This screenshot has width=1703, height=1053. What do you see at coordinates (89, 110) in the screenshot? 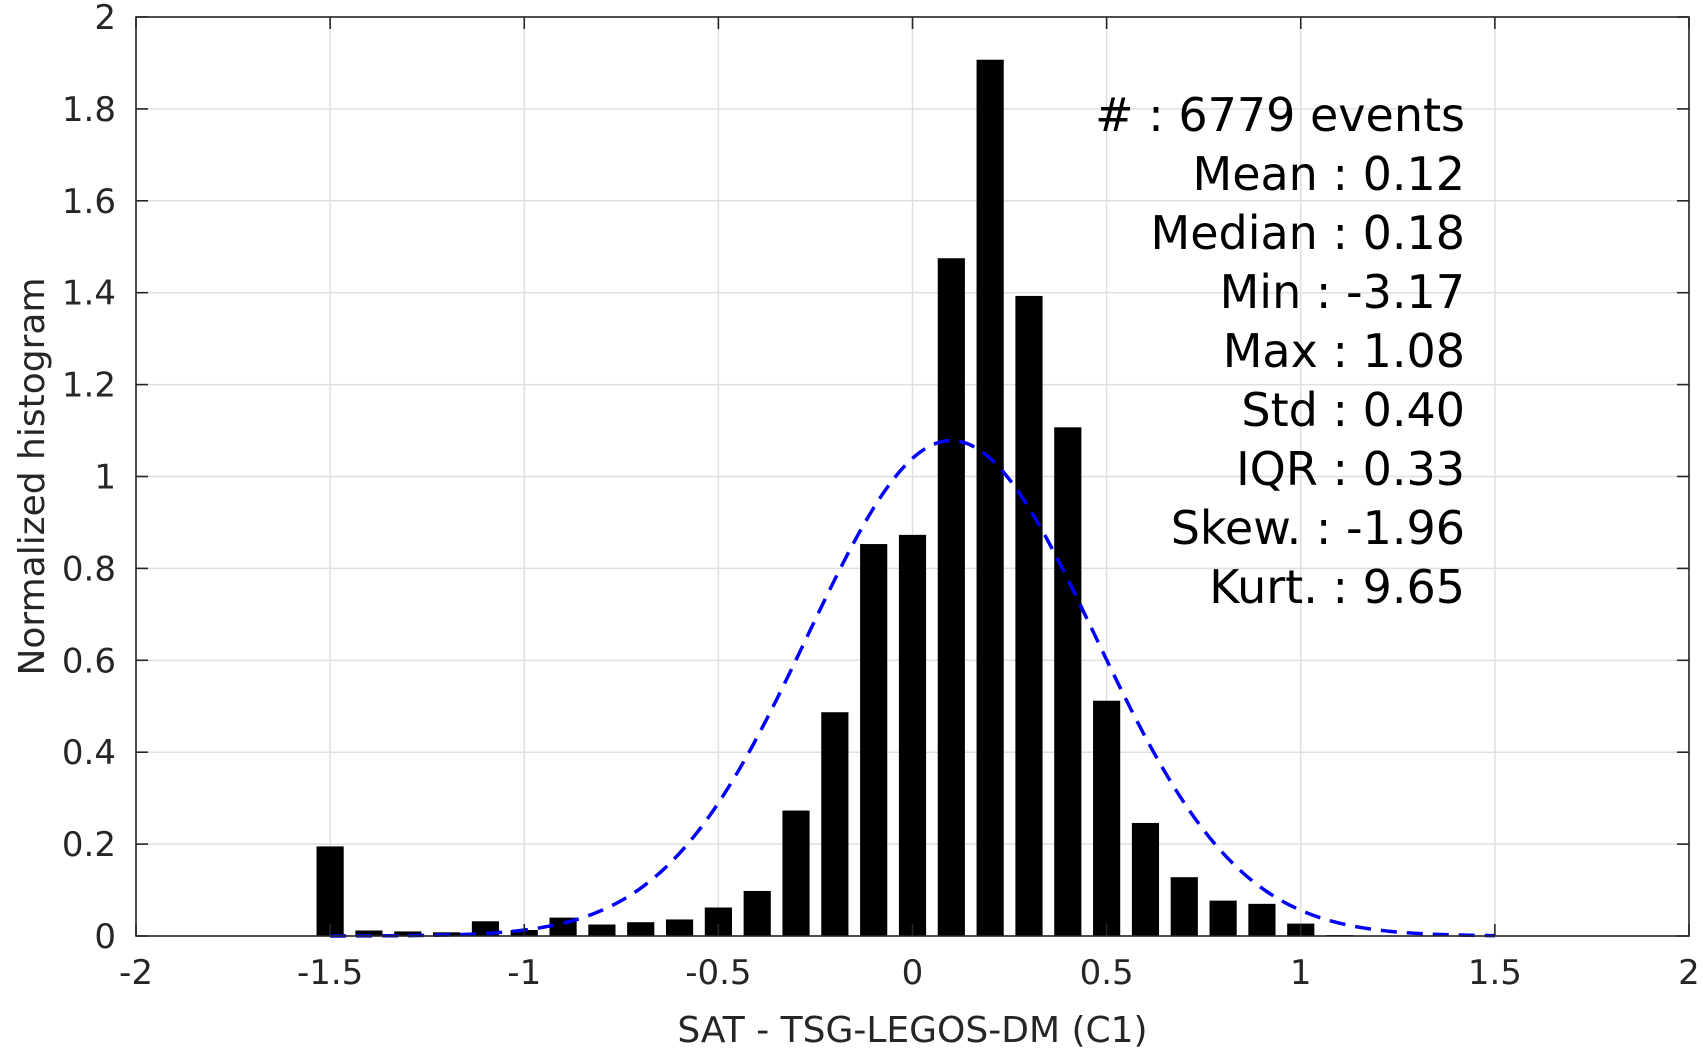
I see `y-tick-label: 1.8` at bounding box center [89, 110].